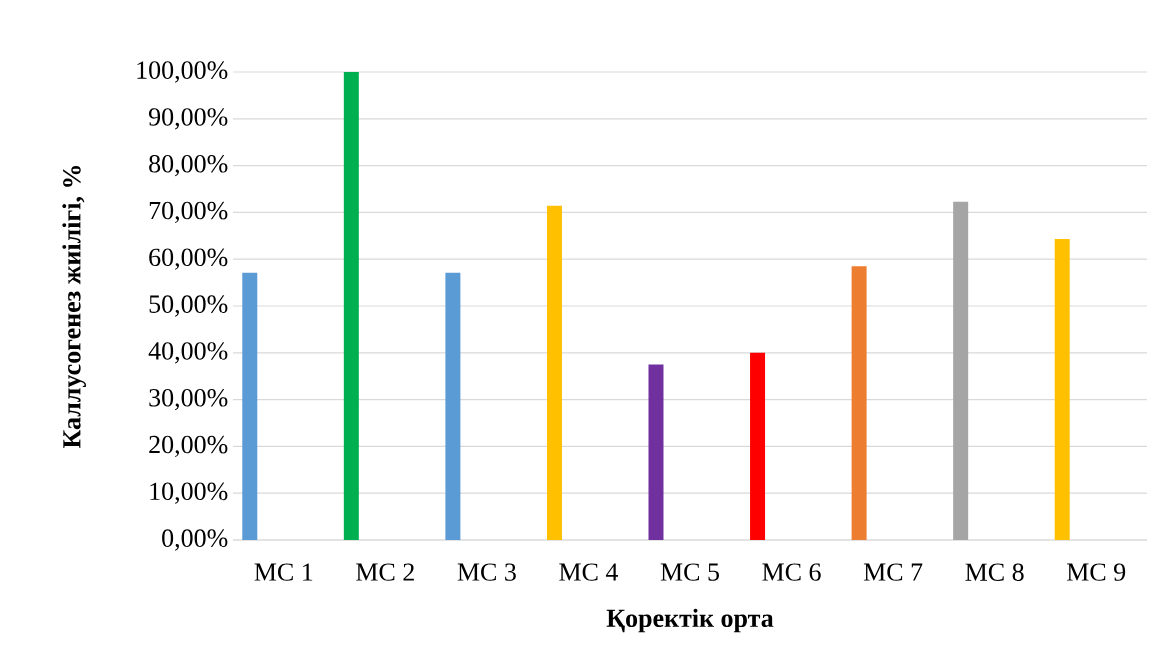 The height and width of the screenshot is (661, 1164). Describe the element at coordinates (188, 165) in the screenshot. I see `y-tick-label: 80,00%` at that location.